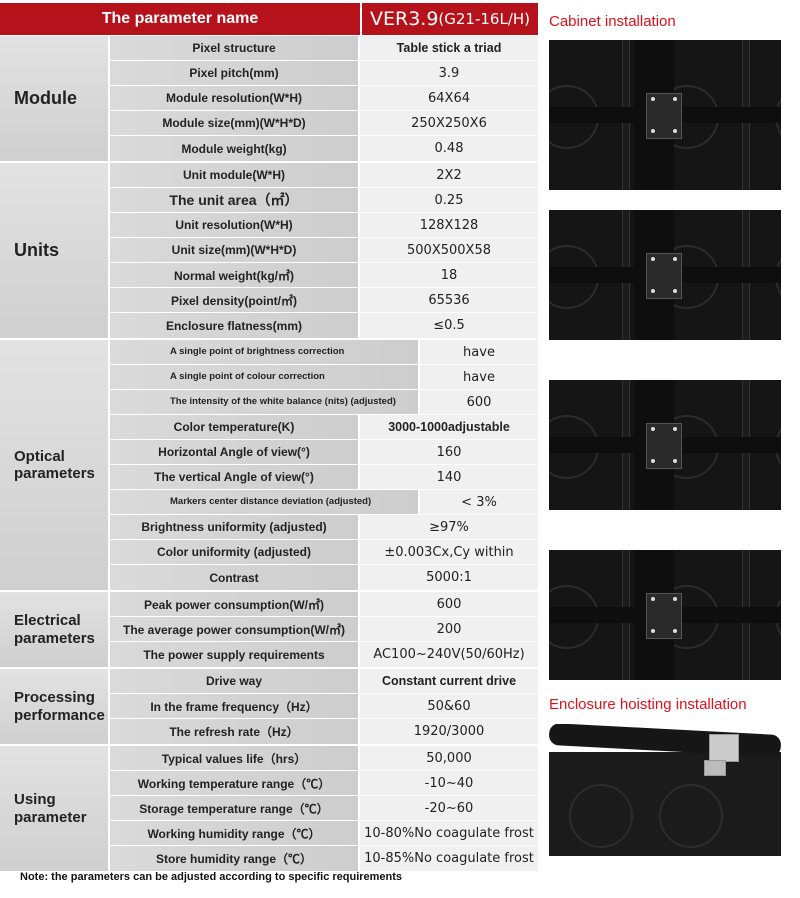  Describe the element at coordinates (449, 452) in the screenshot. I see `param-value: 160` at that location.